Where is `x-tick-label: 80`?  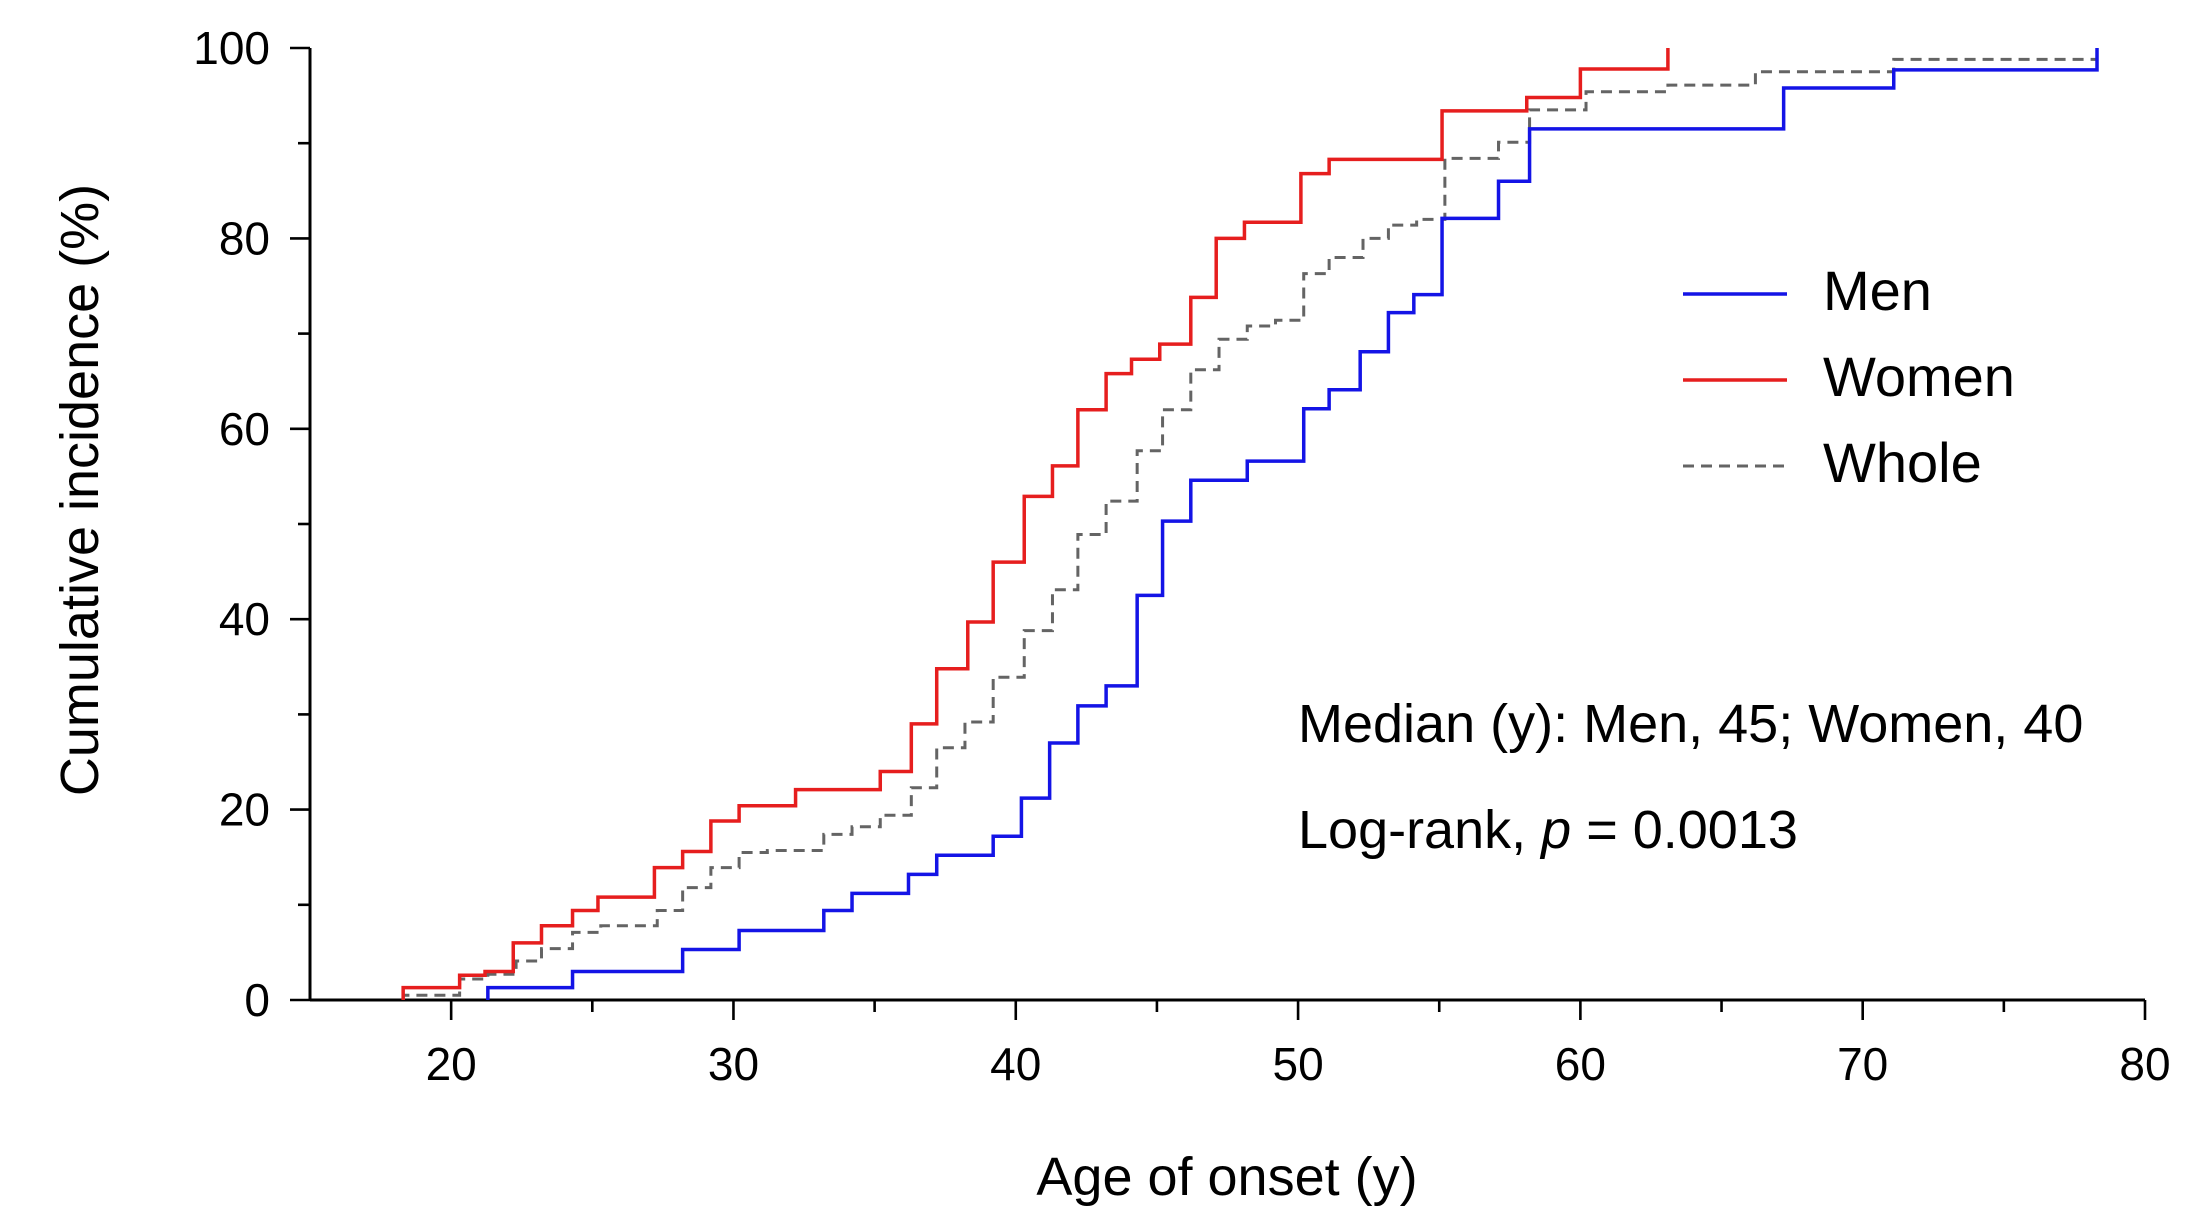 x-tick-label: 80 is located at coordinates (2144, 1064).